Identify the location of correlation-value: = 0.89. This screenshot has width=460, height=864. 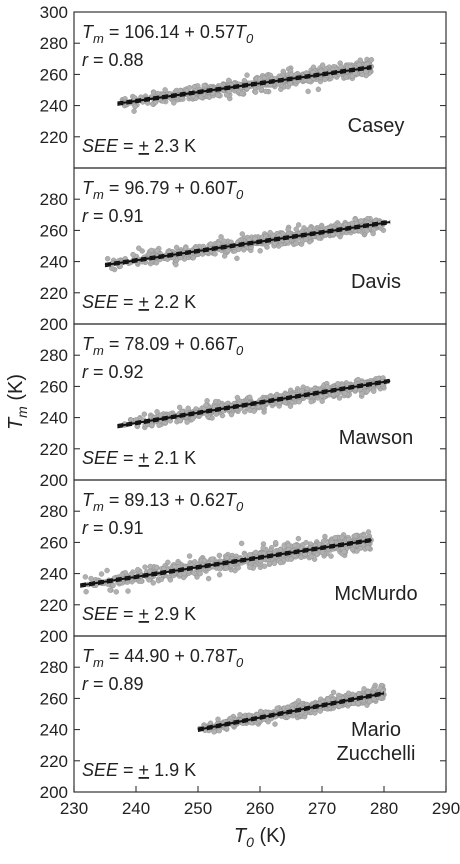
(116, 684).